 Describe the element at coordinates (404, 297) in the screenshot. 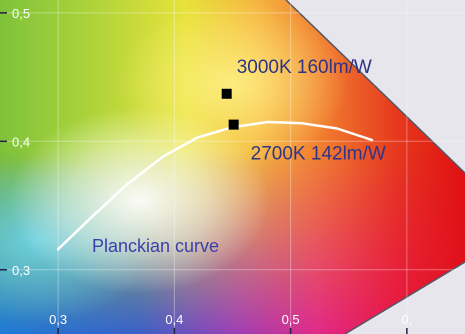

I see `purple-line-edge` at that location.